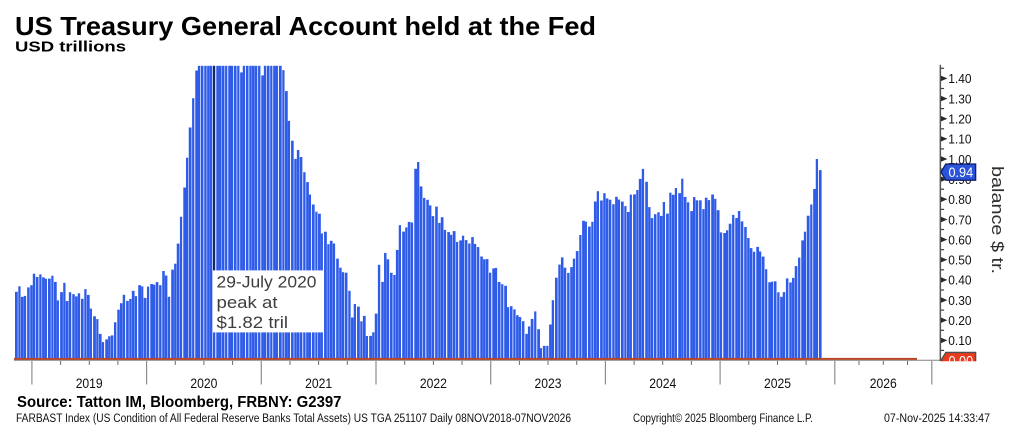 The height and width of the screenshot is (440, 1024). What do you see at coordinates (548, 383) in the screenshot?
I see `svg-text: 2023` at bounding box center [548, 383].